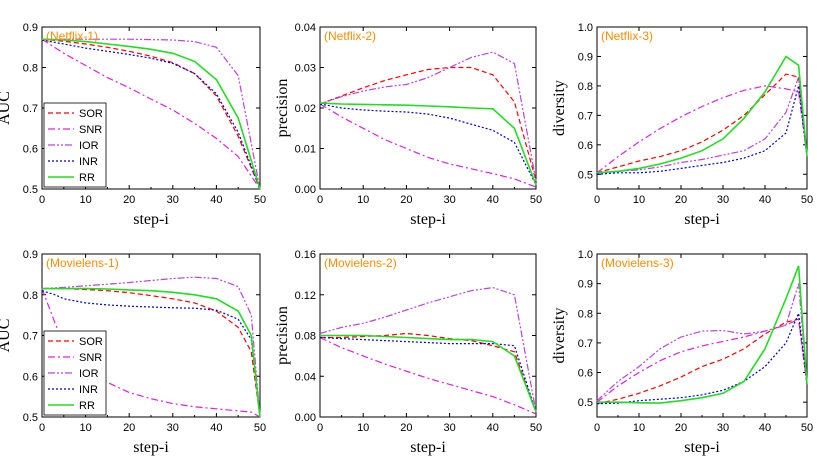 The image size is (817, 460). Describe the element at coordinates (305, 337) in the screenshot. I see `y-tick-label: 0.08` at that location.